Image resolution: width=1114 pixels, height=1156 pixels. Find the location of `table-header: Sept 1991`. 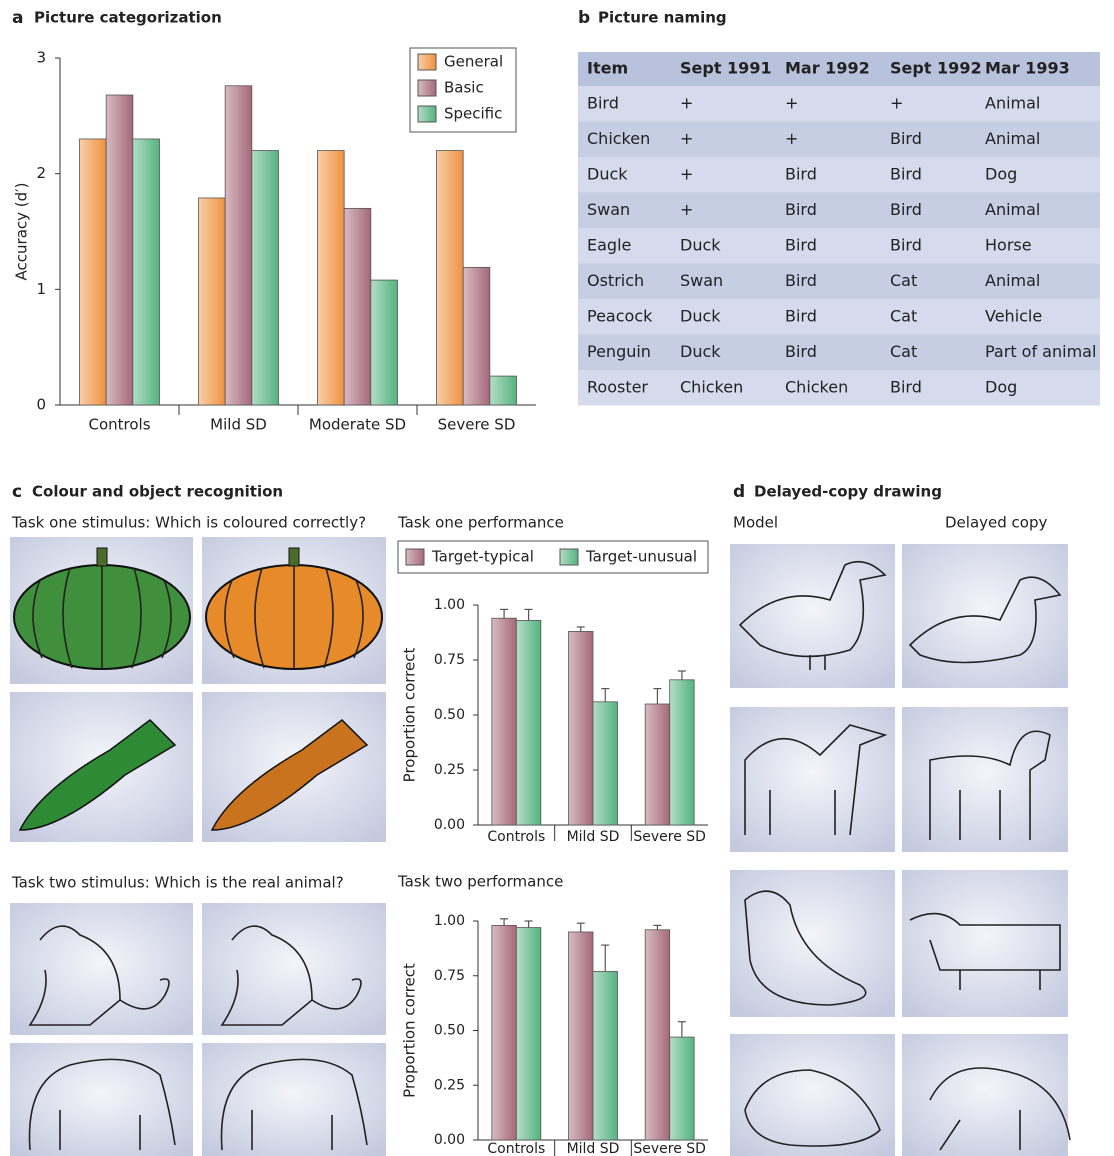

table-header: Sept 1991 is located at coordinates (726, 68).